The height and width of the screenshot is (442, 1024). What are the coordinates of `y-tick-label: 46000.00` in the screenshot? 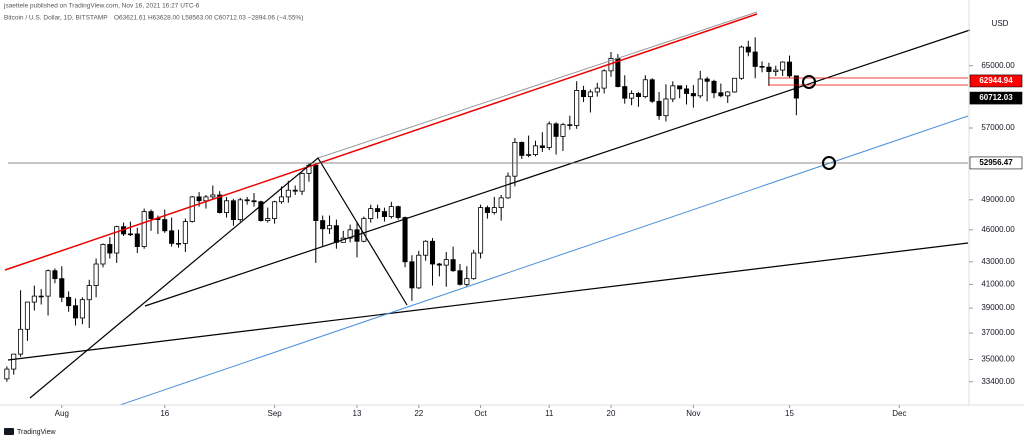 It's located at (998, 229).